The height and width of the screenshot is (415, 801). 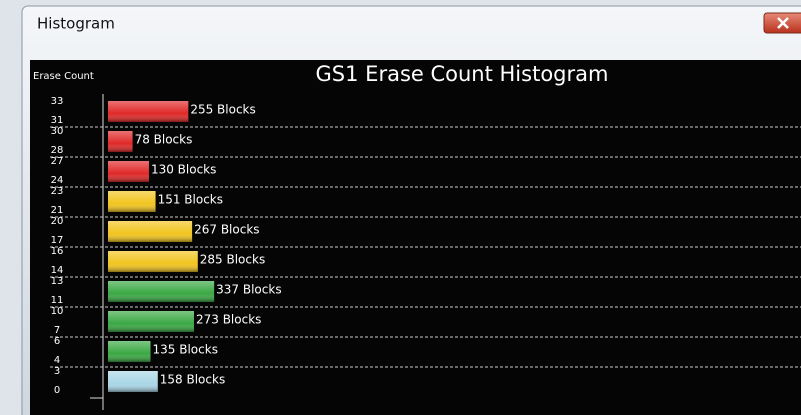 I want to click on value-label: 285 Blocks, so click(x=232, y=260).